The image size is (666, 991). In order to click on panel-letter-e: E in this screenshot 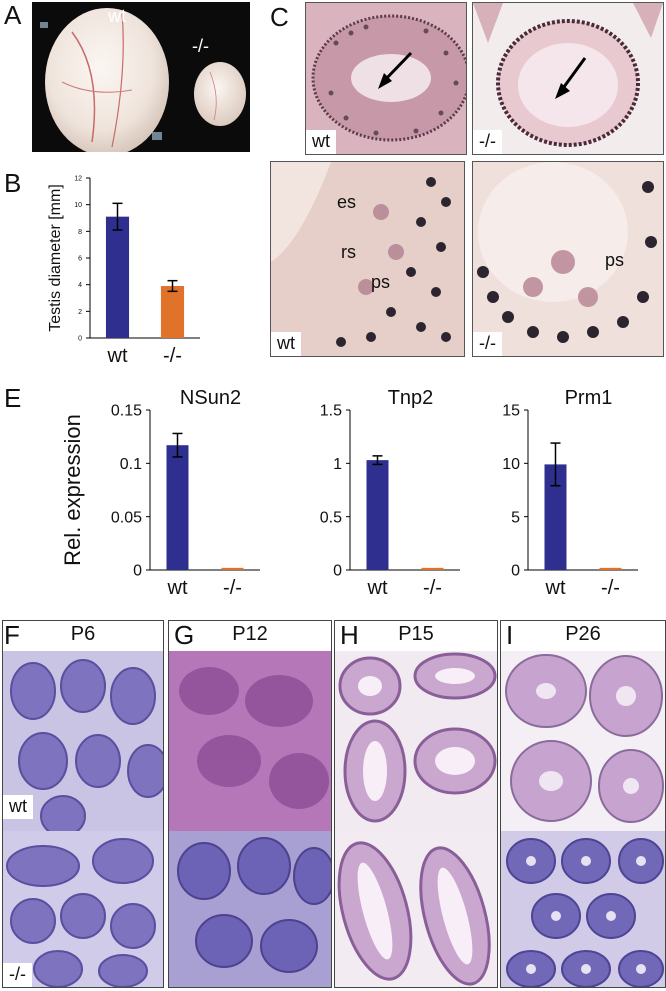, I will do `click(13, 398)`.